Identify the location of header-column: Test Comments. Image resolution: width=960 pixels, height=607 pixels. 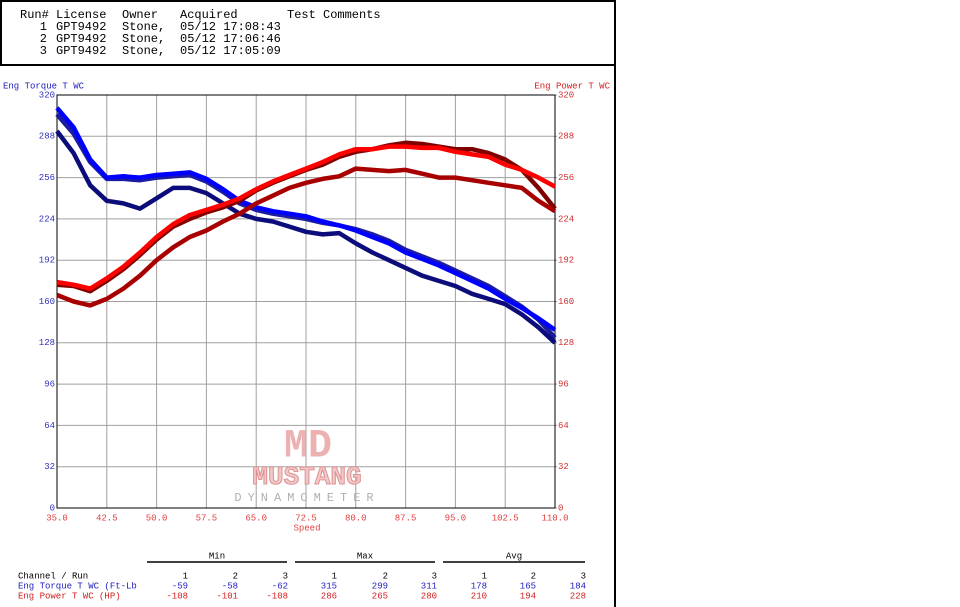
(334, 15).